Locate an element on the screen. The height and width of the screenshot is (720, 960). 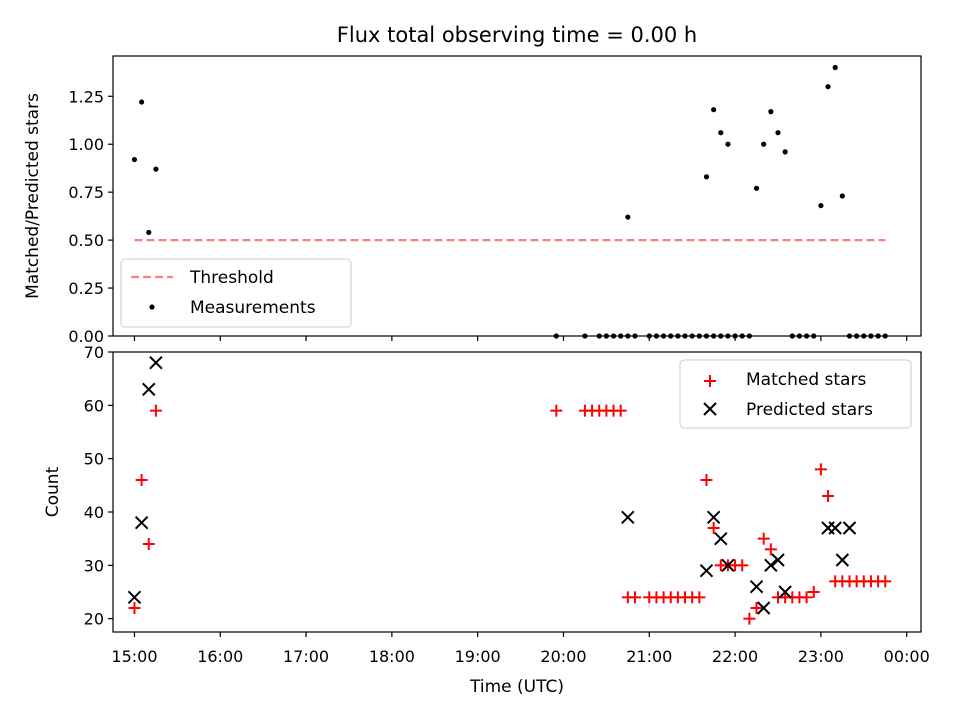
legend-predicted-label: Predicted stars is located at coordinates (809, 410).